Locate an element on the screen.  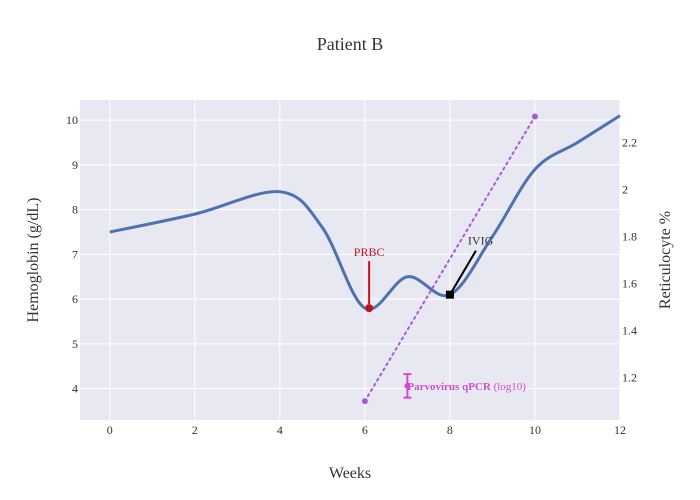
y-left-tick-label: 7 is located at coordinates (75, 254).